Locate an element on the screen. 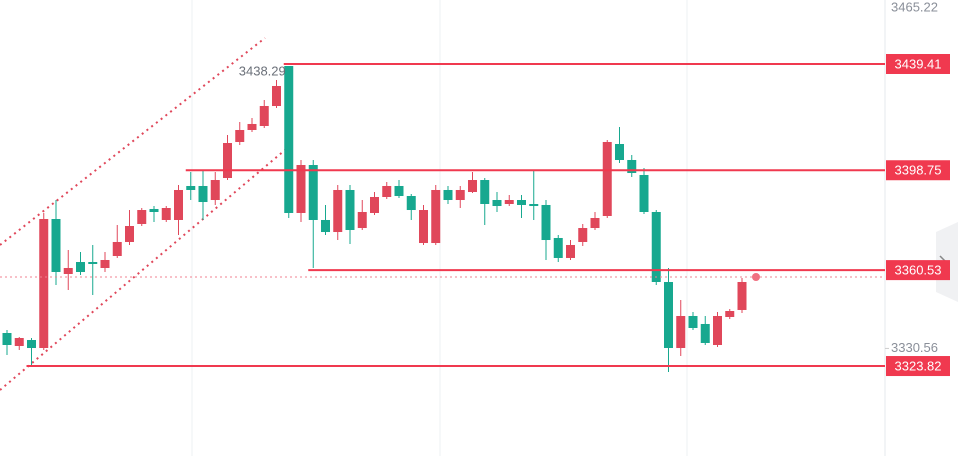 Image resolution: width=958 pixels, height=456 pixels. level-label: 3360.53 is located at coordinates (918, 270).